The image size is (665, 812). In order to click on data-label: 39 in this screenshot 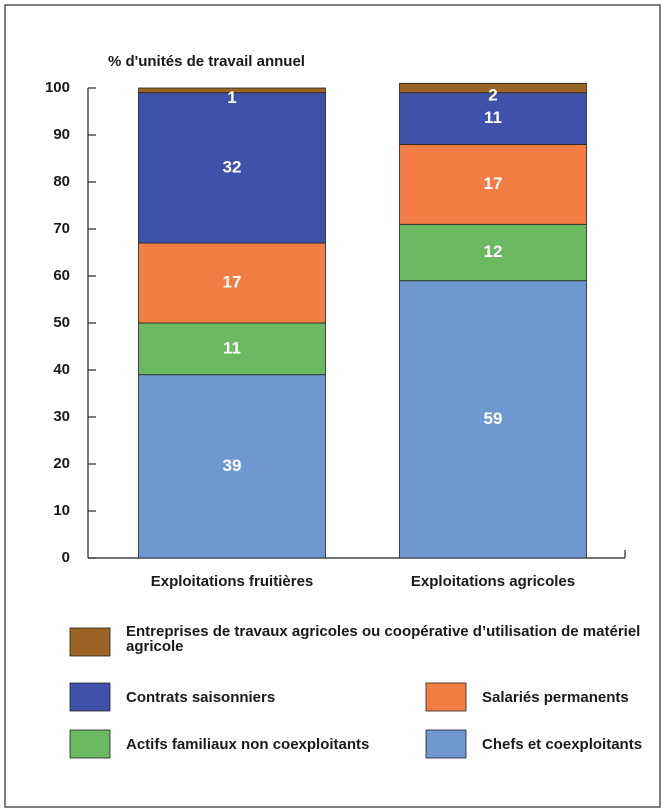, I will do `click(232, 465)`.